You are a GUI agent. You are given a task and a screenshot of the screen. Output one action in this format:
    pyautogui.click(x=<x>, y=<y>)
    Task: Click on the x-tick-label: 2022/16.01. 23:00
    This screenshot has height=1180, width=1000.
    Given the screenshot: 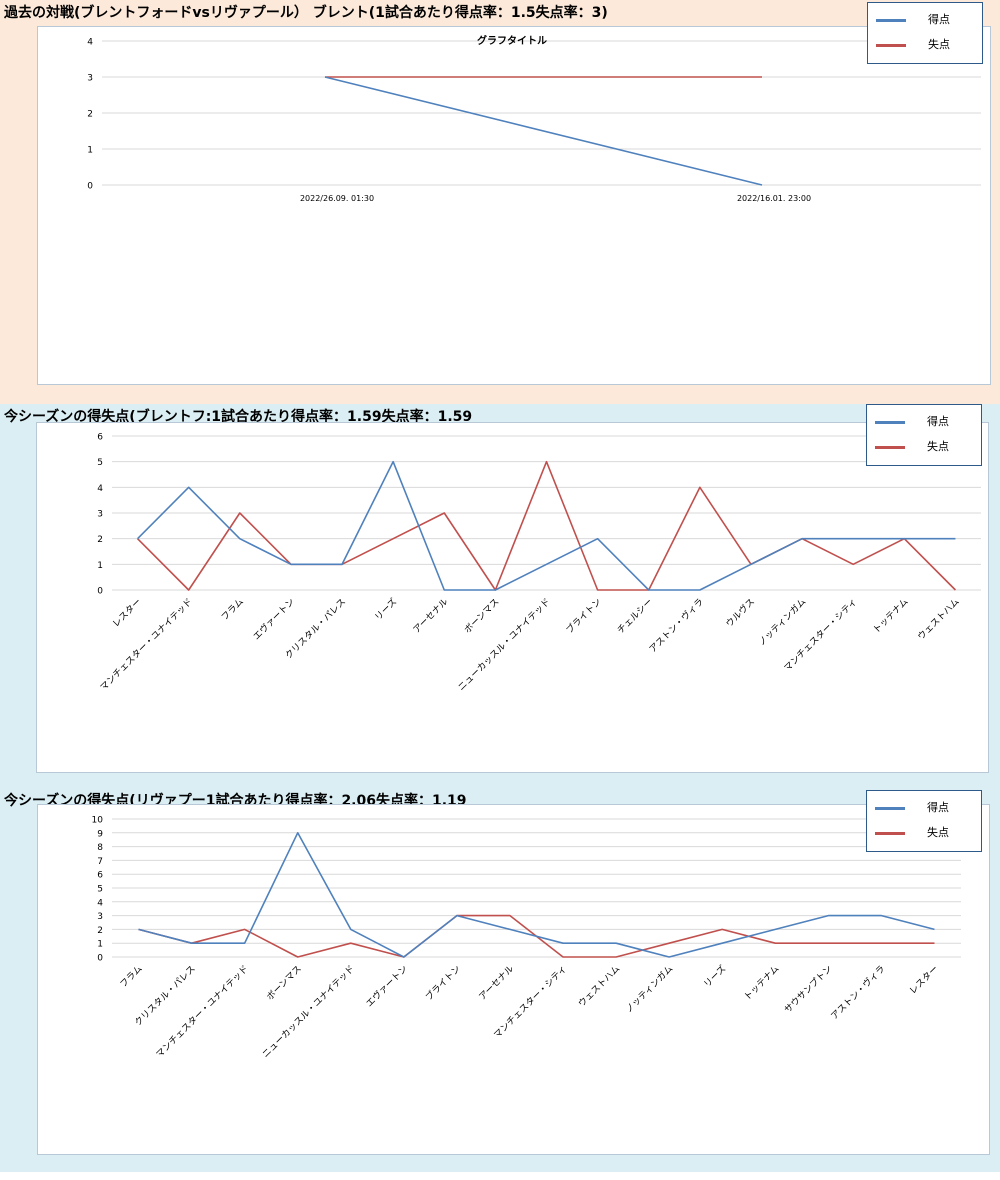 What is the action you would take?
    pyautogui.click(x=774, y=198)
    